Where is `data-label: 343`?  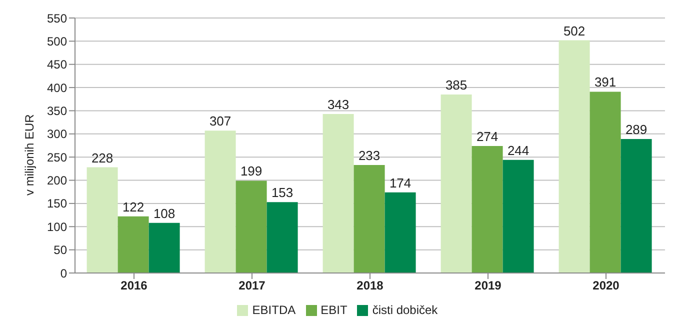 data-label: 343 is located at coordinates (338, 104).